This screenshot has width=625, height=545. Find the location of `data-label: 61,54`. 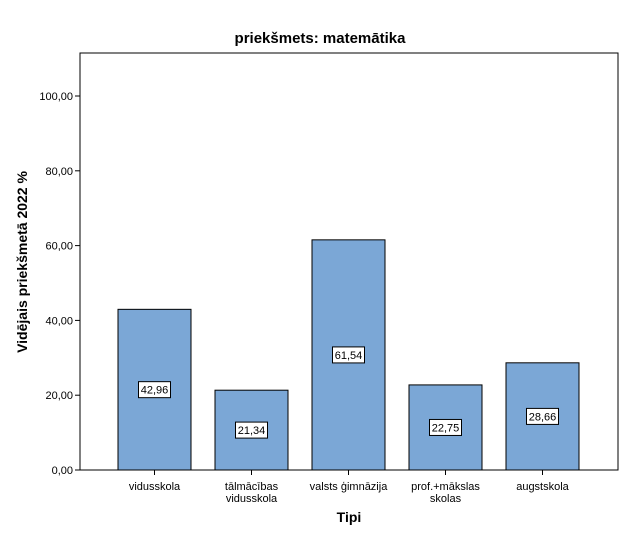

data-label: 61,54 is located at coordinates (349, 356).